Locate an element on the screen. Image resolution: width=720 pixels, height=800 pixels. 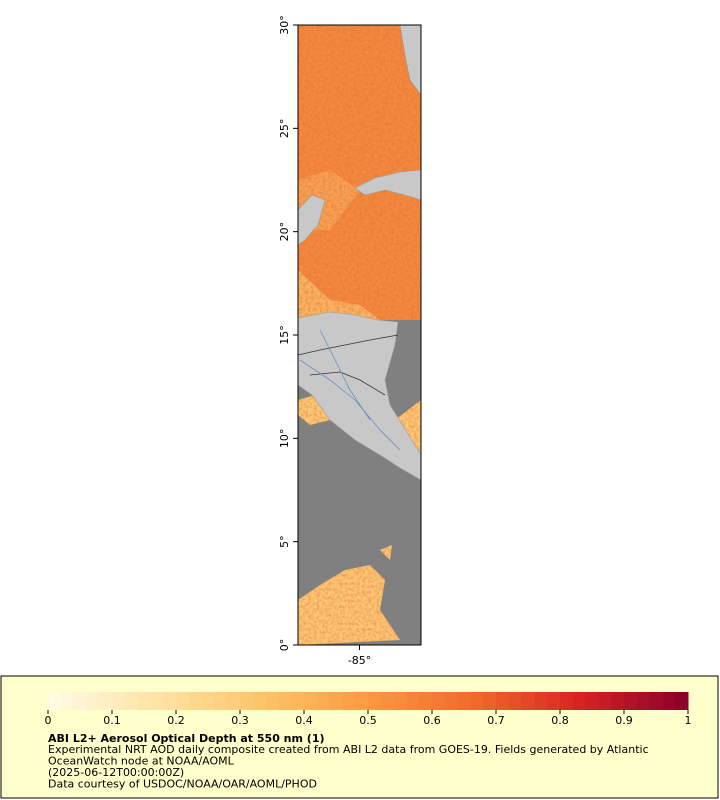
caption-line: (2025-06-12T00:00:00Z) is located at coordinates (116, 772).